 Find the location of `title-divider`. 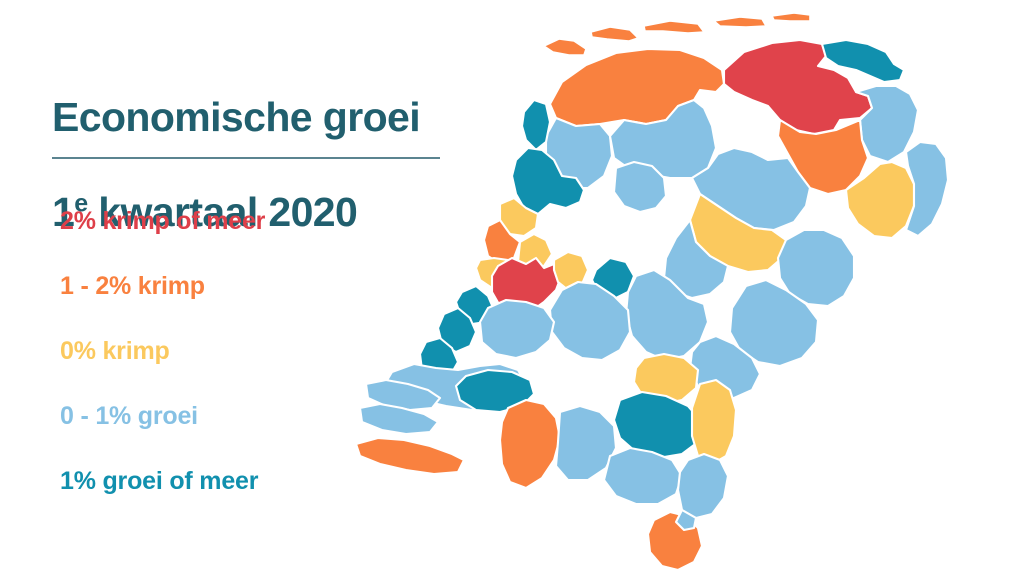

title-divider is located at coordinates (246, 158).